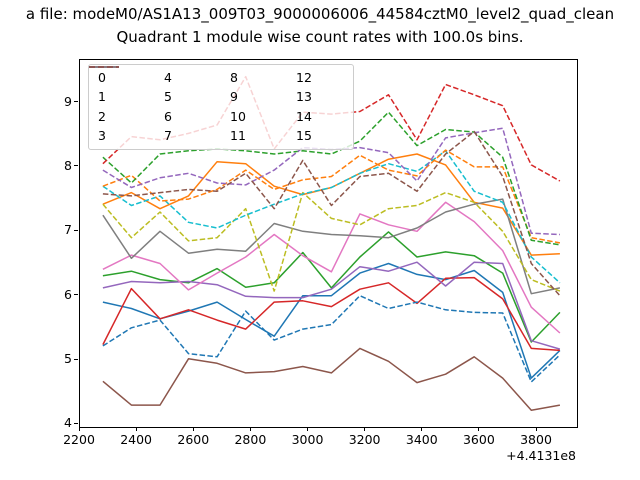  I want to click on legend-item-2: 2, so click(122, 96).